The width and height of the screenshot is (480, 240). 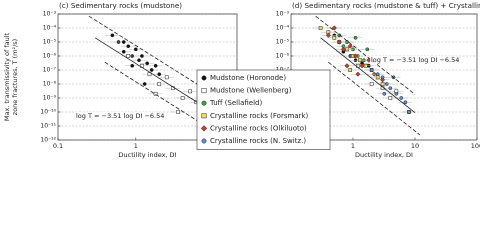 I want to click on y-tick-label: 10⁻⁸, so click(x=50, y=84).